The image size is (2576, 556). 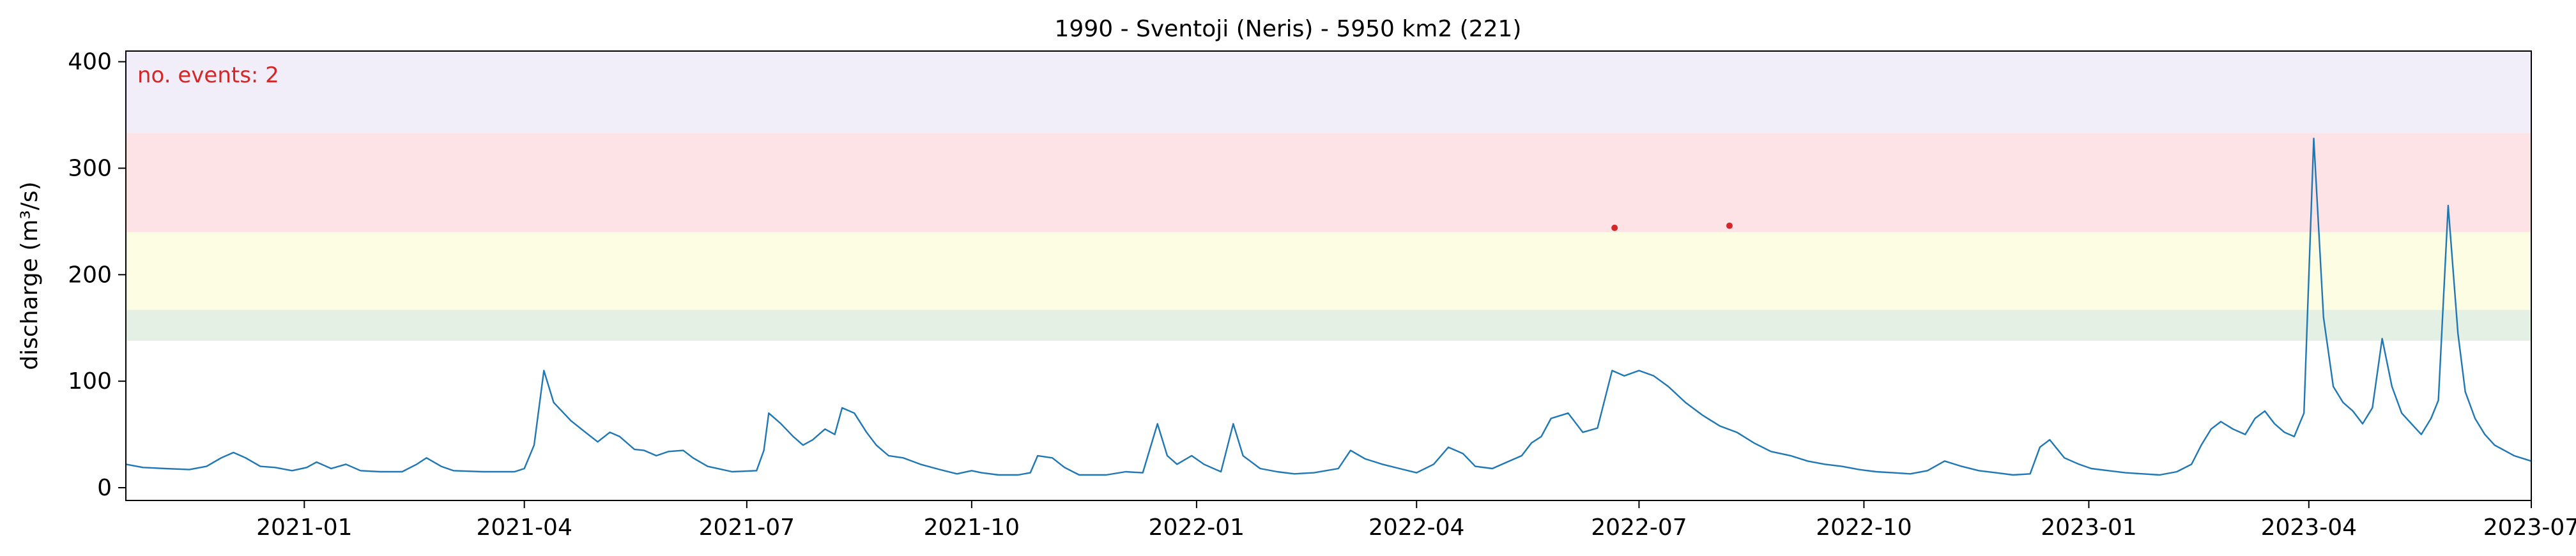 I want to click on y-tick-label-100: 100, so click(x=90, y=381).